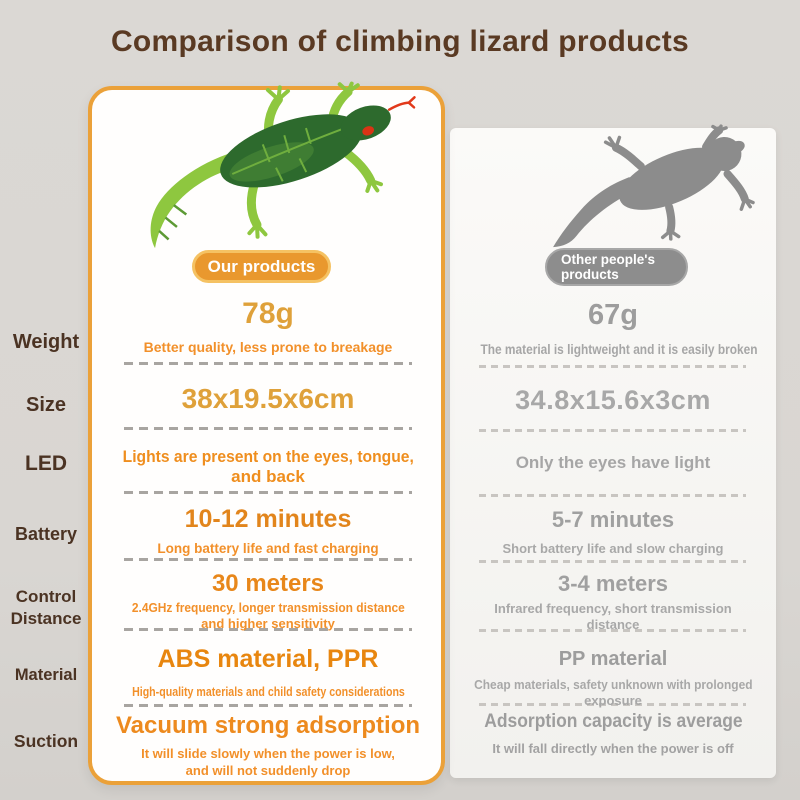 The height and width of the screenshot is (800, 800). What do you see at coordinates (613, 583) in the screenshot?
I see `control-others-value: 3-4 meters` at bounding box center [613, 583].